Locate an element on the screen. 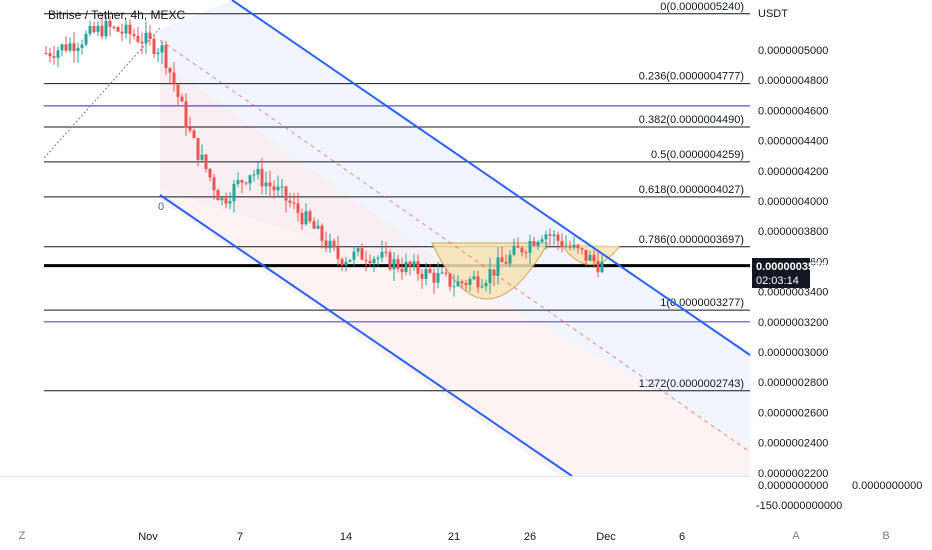 This screenshot has height=550, width=932. trend-dotted-line is located at coordinates (102, 93).